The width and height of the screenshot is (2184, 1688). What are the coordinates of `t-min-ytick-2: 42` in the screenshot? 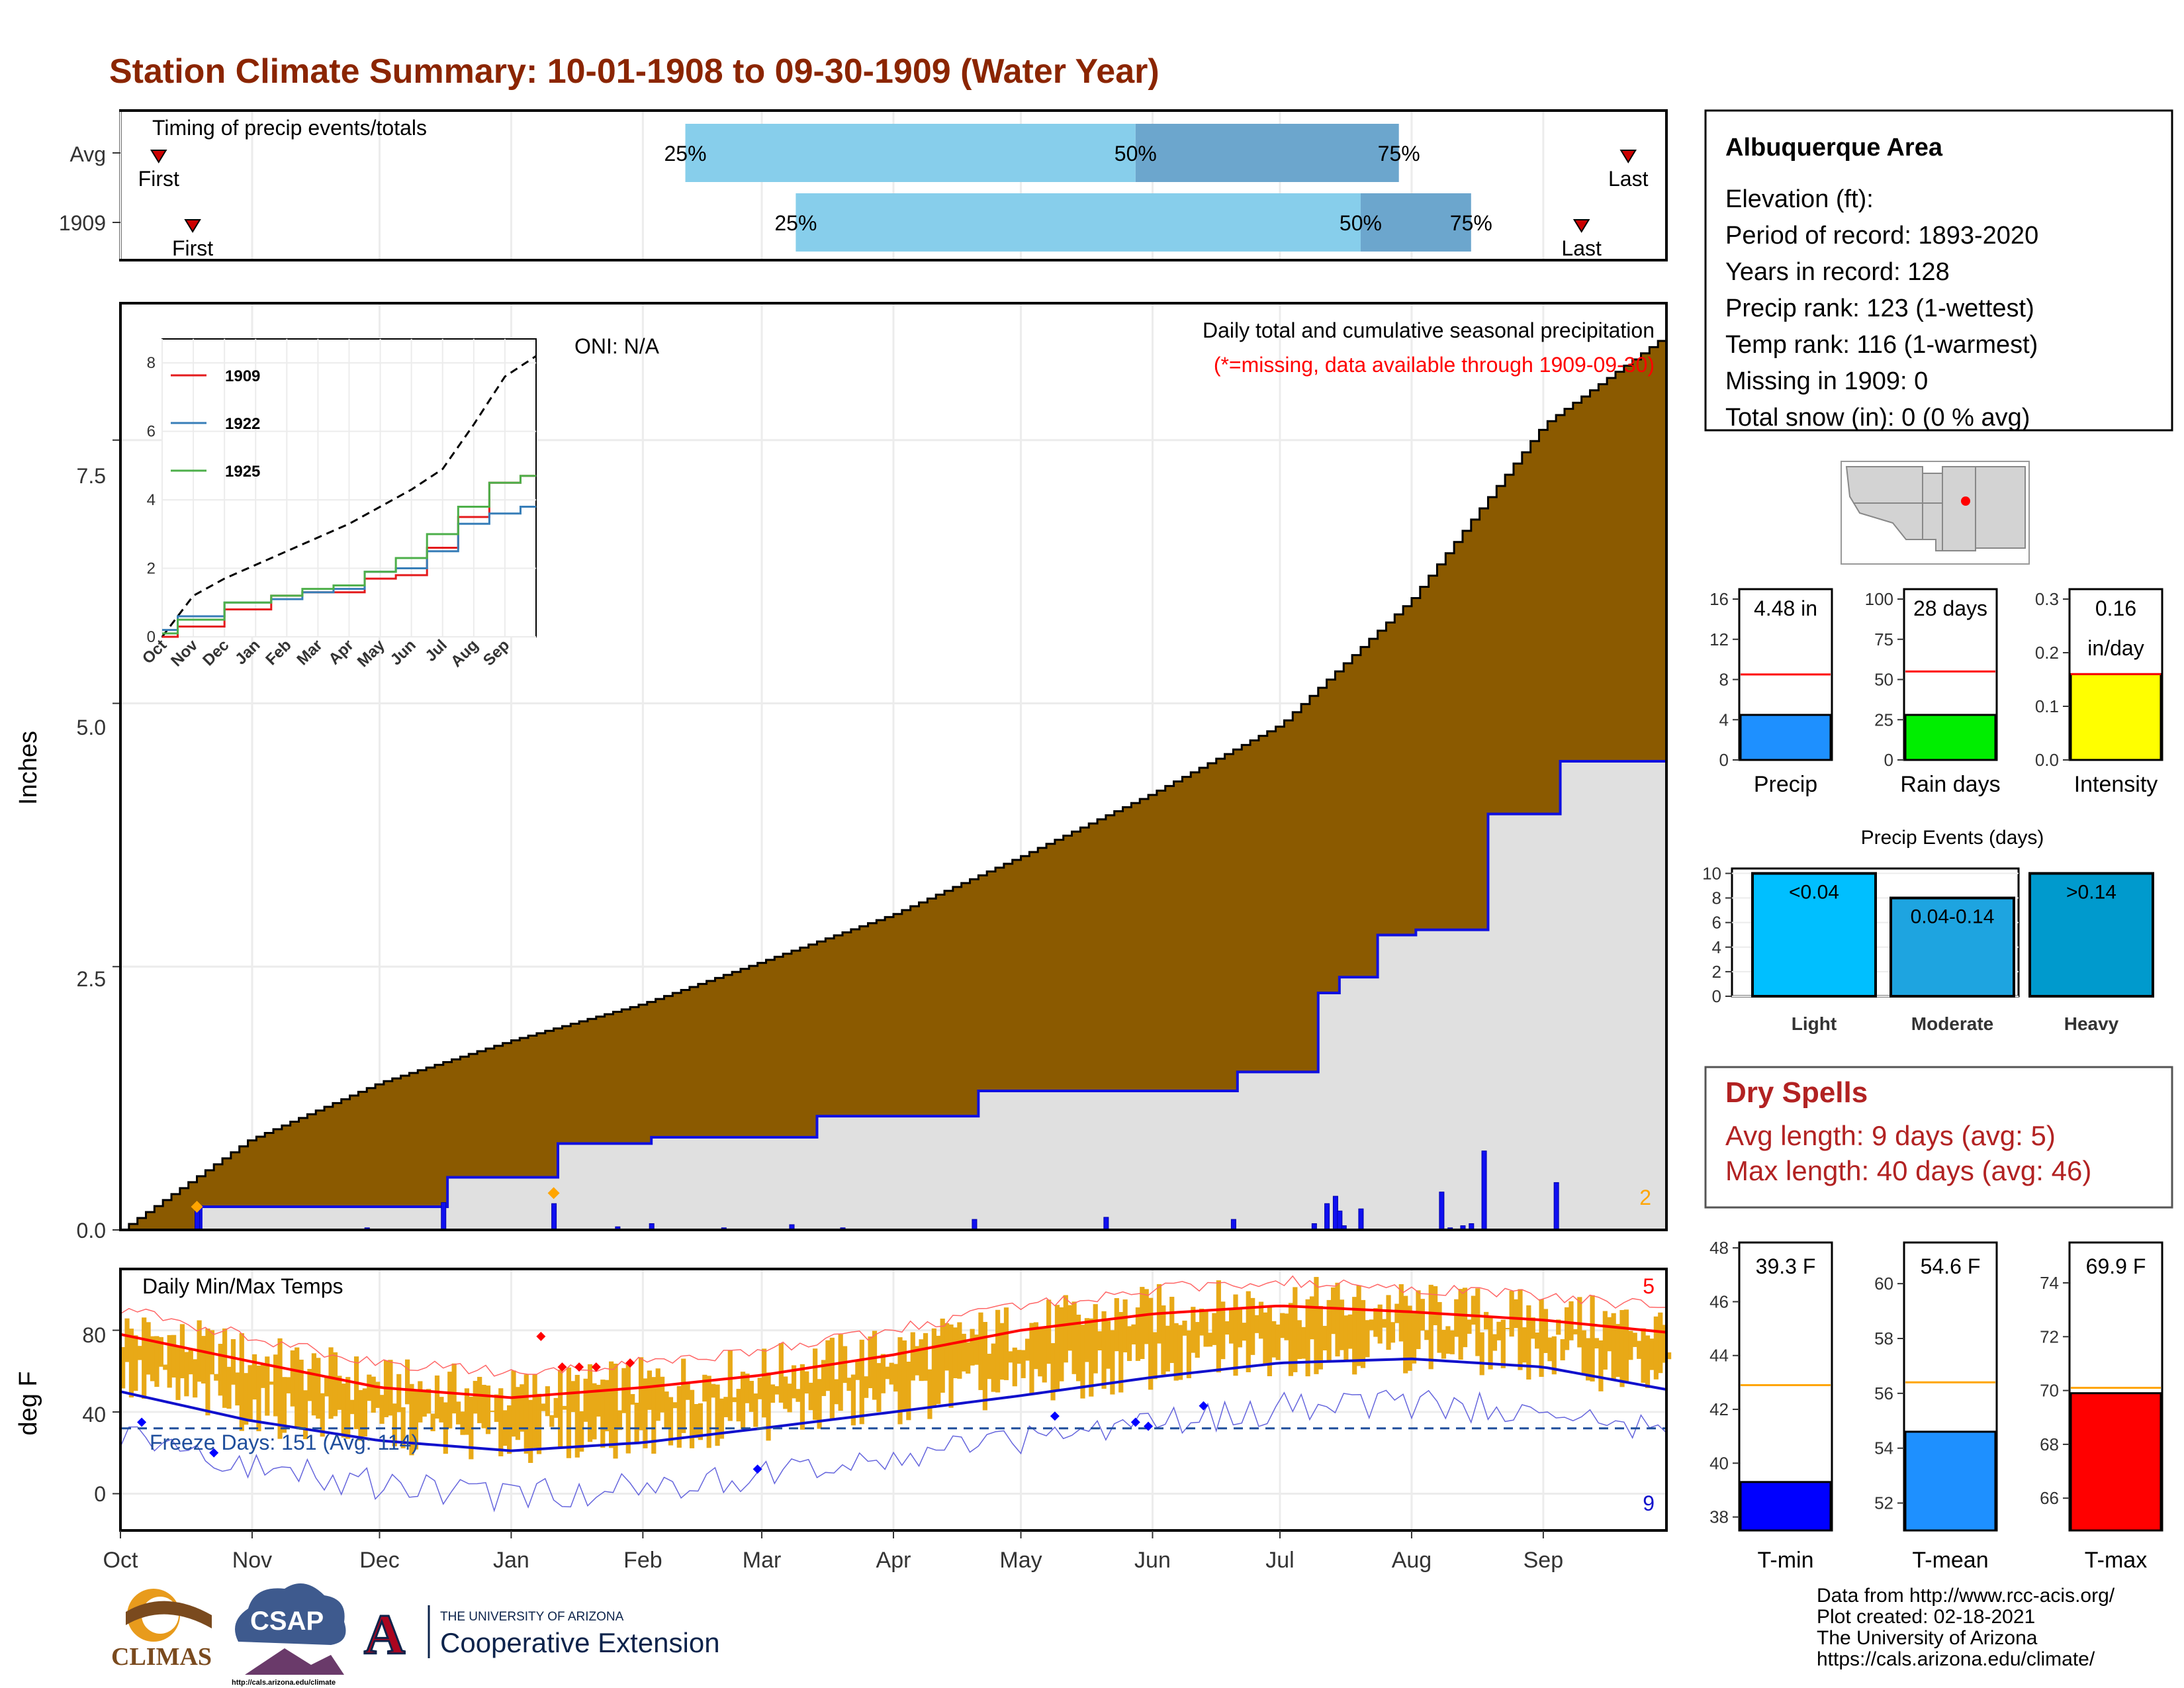 It's located at (1719, 1409).